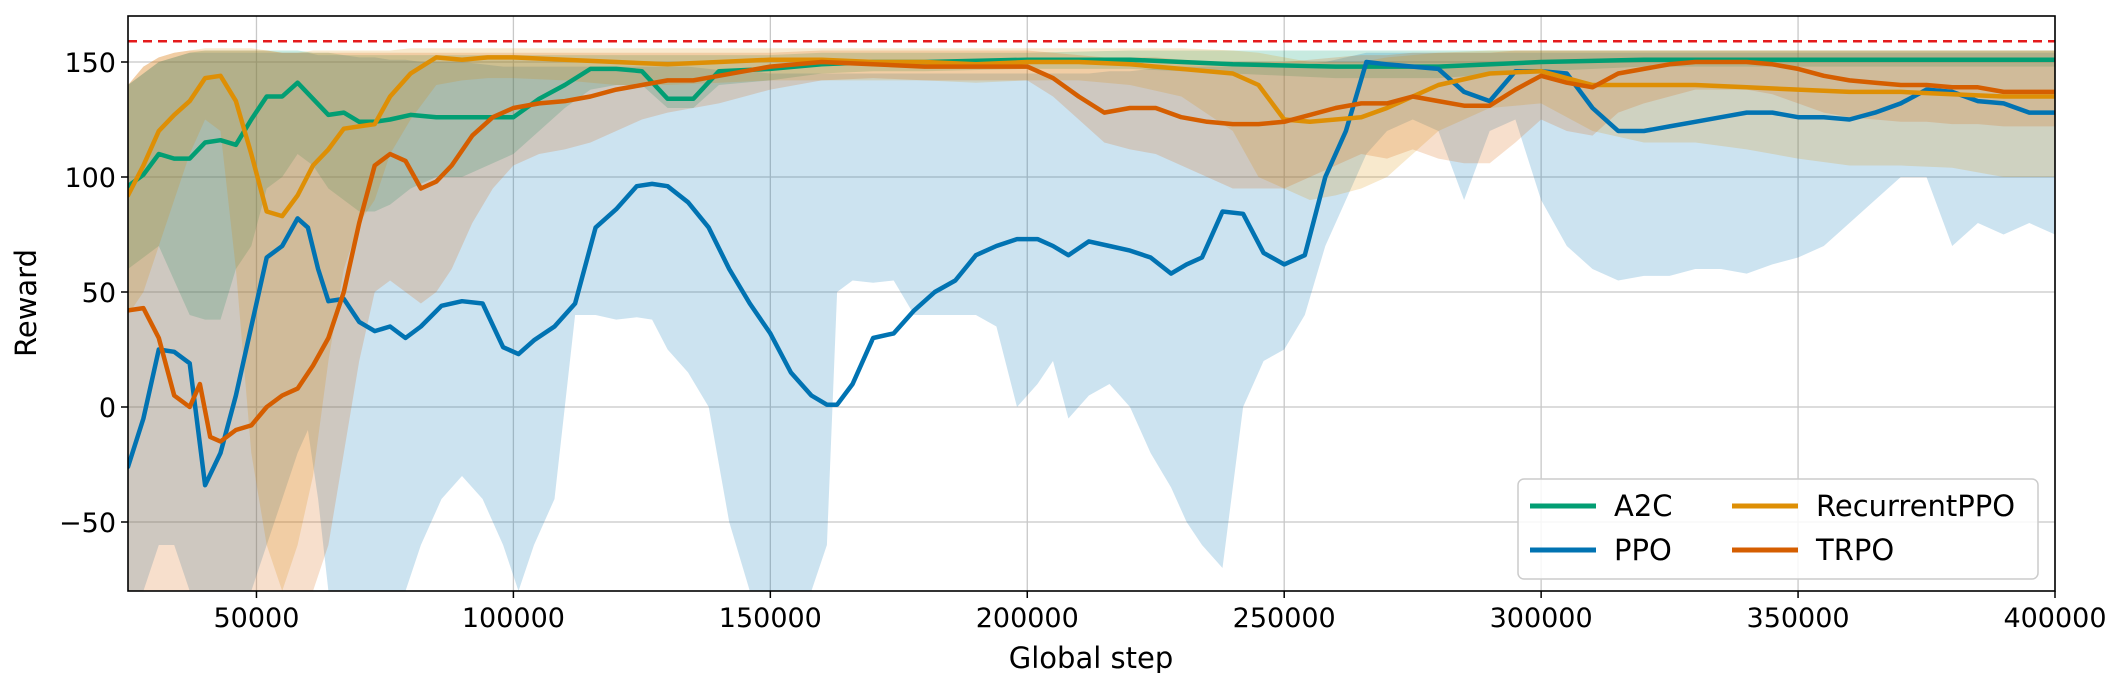  I want to click on x-tick-label: 300000, so click(1541, 618).